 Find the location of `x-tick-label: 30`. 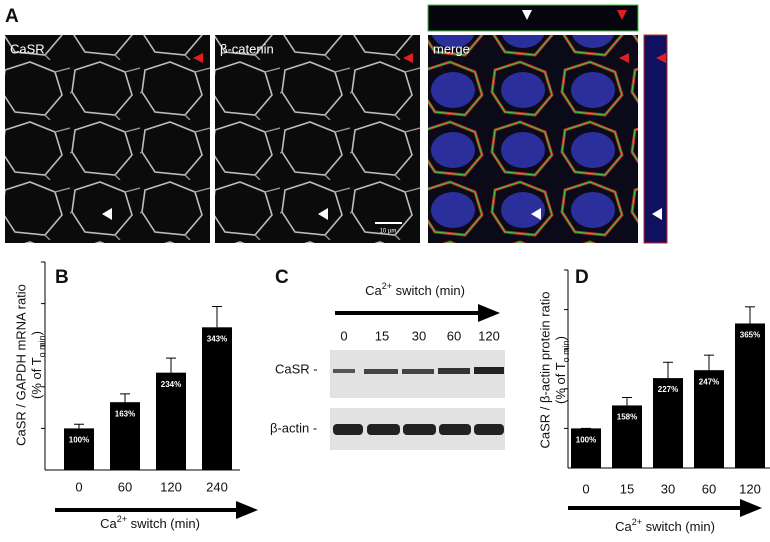

x-tick-label: 30 is located at coordinates (668, 488).